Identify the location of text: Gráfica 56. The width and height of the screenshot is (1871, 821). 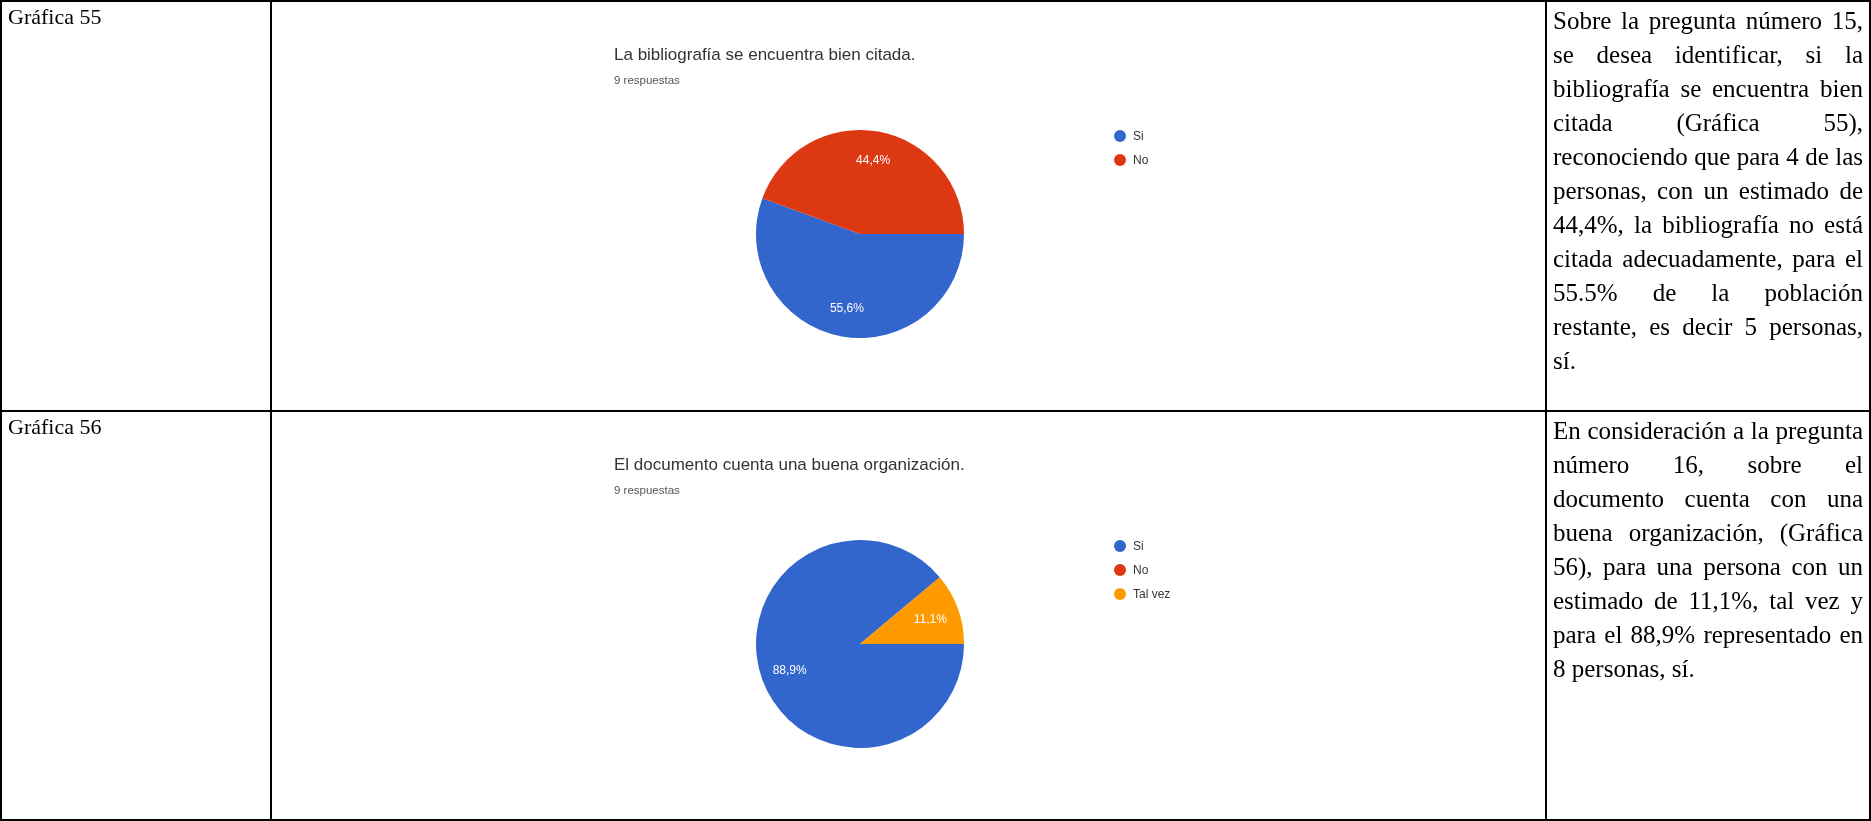
(55, 427).